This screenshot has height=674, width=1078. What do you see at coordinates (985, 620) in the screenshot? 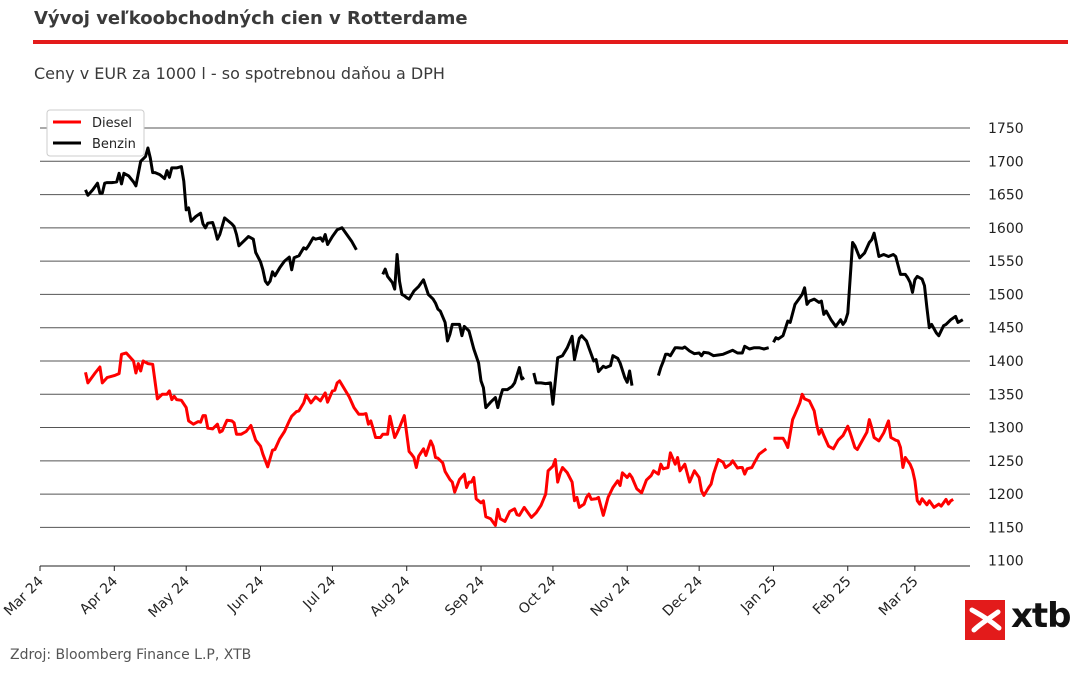
I see `logo-mark-icon` at bounding box center [985, 620].